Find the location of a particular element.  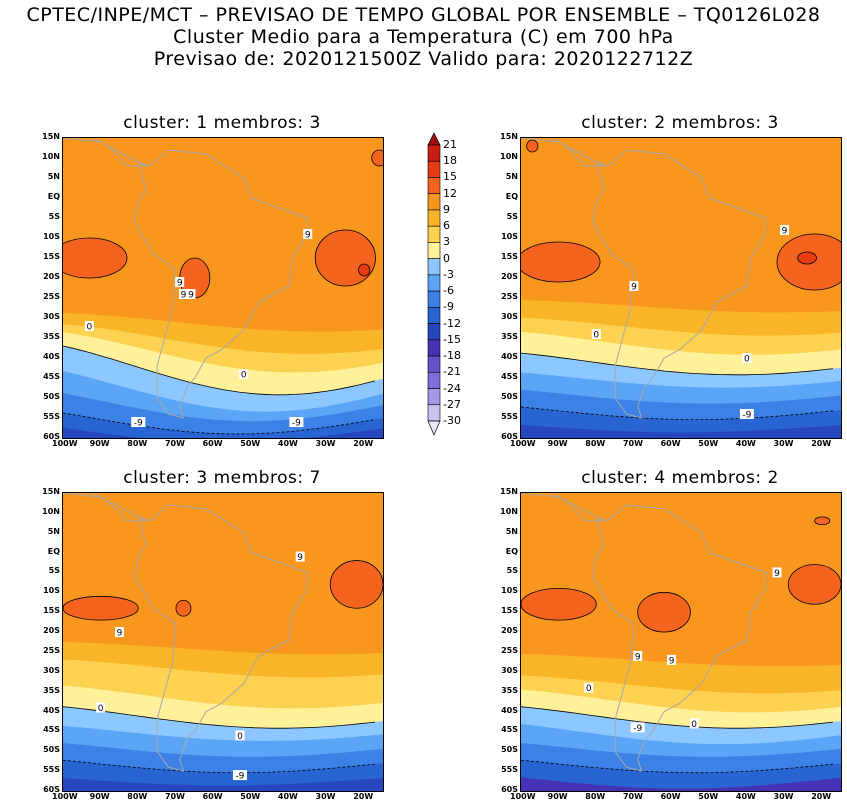

lat-tick-label: EQ is located at coordinates (511, 551).